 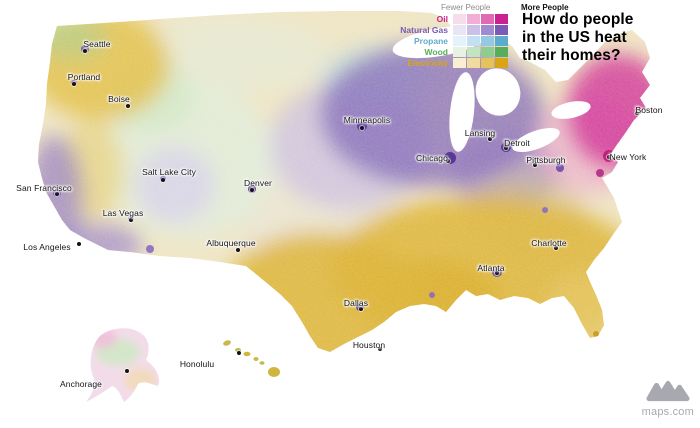 I want to click on maps-com-attribution: maps.com, so click(x=668, y=398).